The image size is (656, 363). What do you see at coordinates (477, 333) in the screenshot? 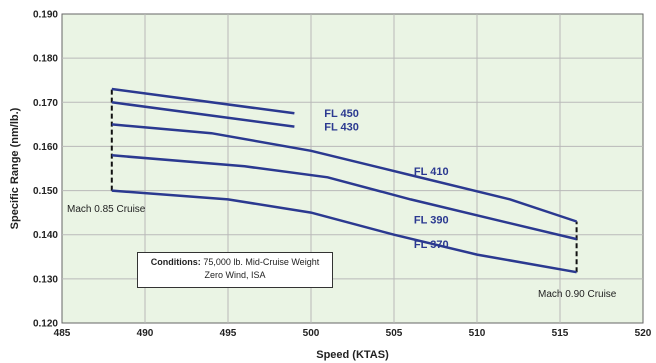
I see `x-tick-label: 510` at bounding box center [477, 333].